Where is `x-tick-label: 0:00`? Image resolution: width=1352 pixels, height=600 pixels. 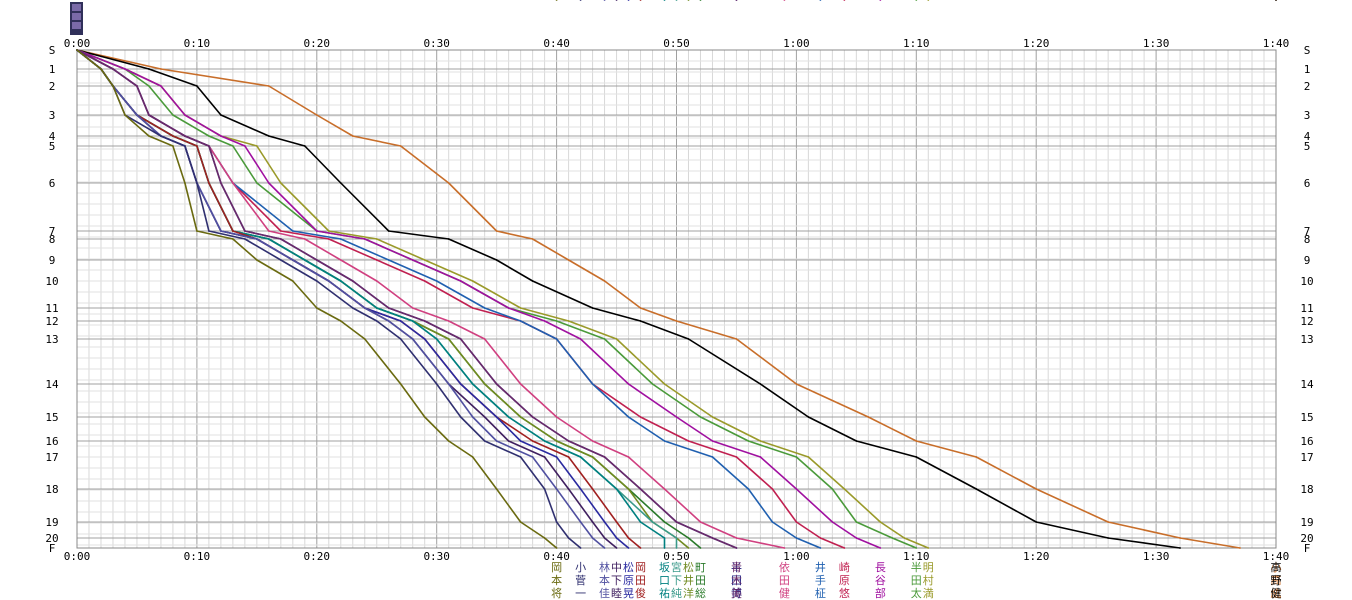
x-tick-label: 0:00 is located at coordinates (77, 556).